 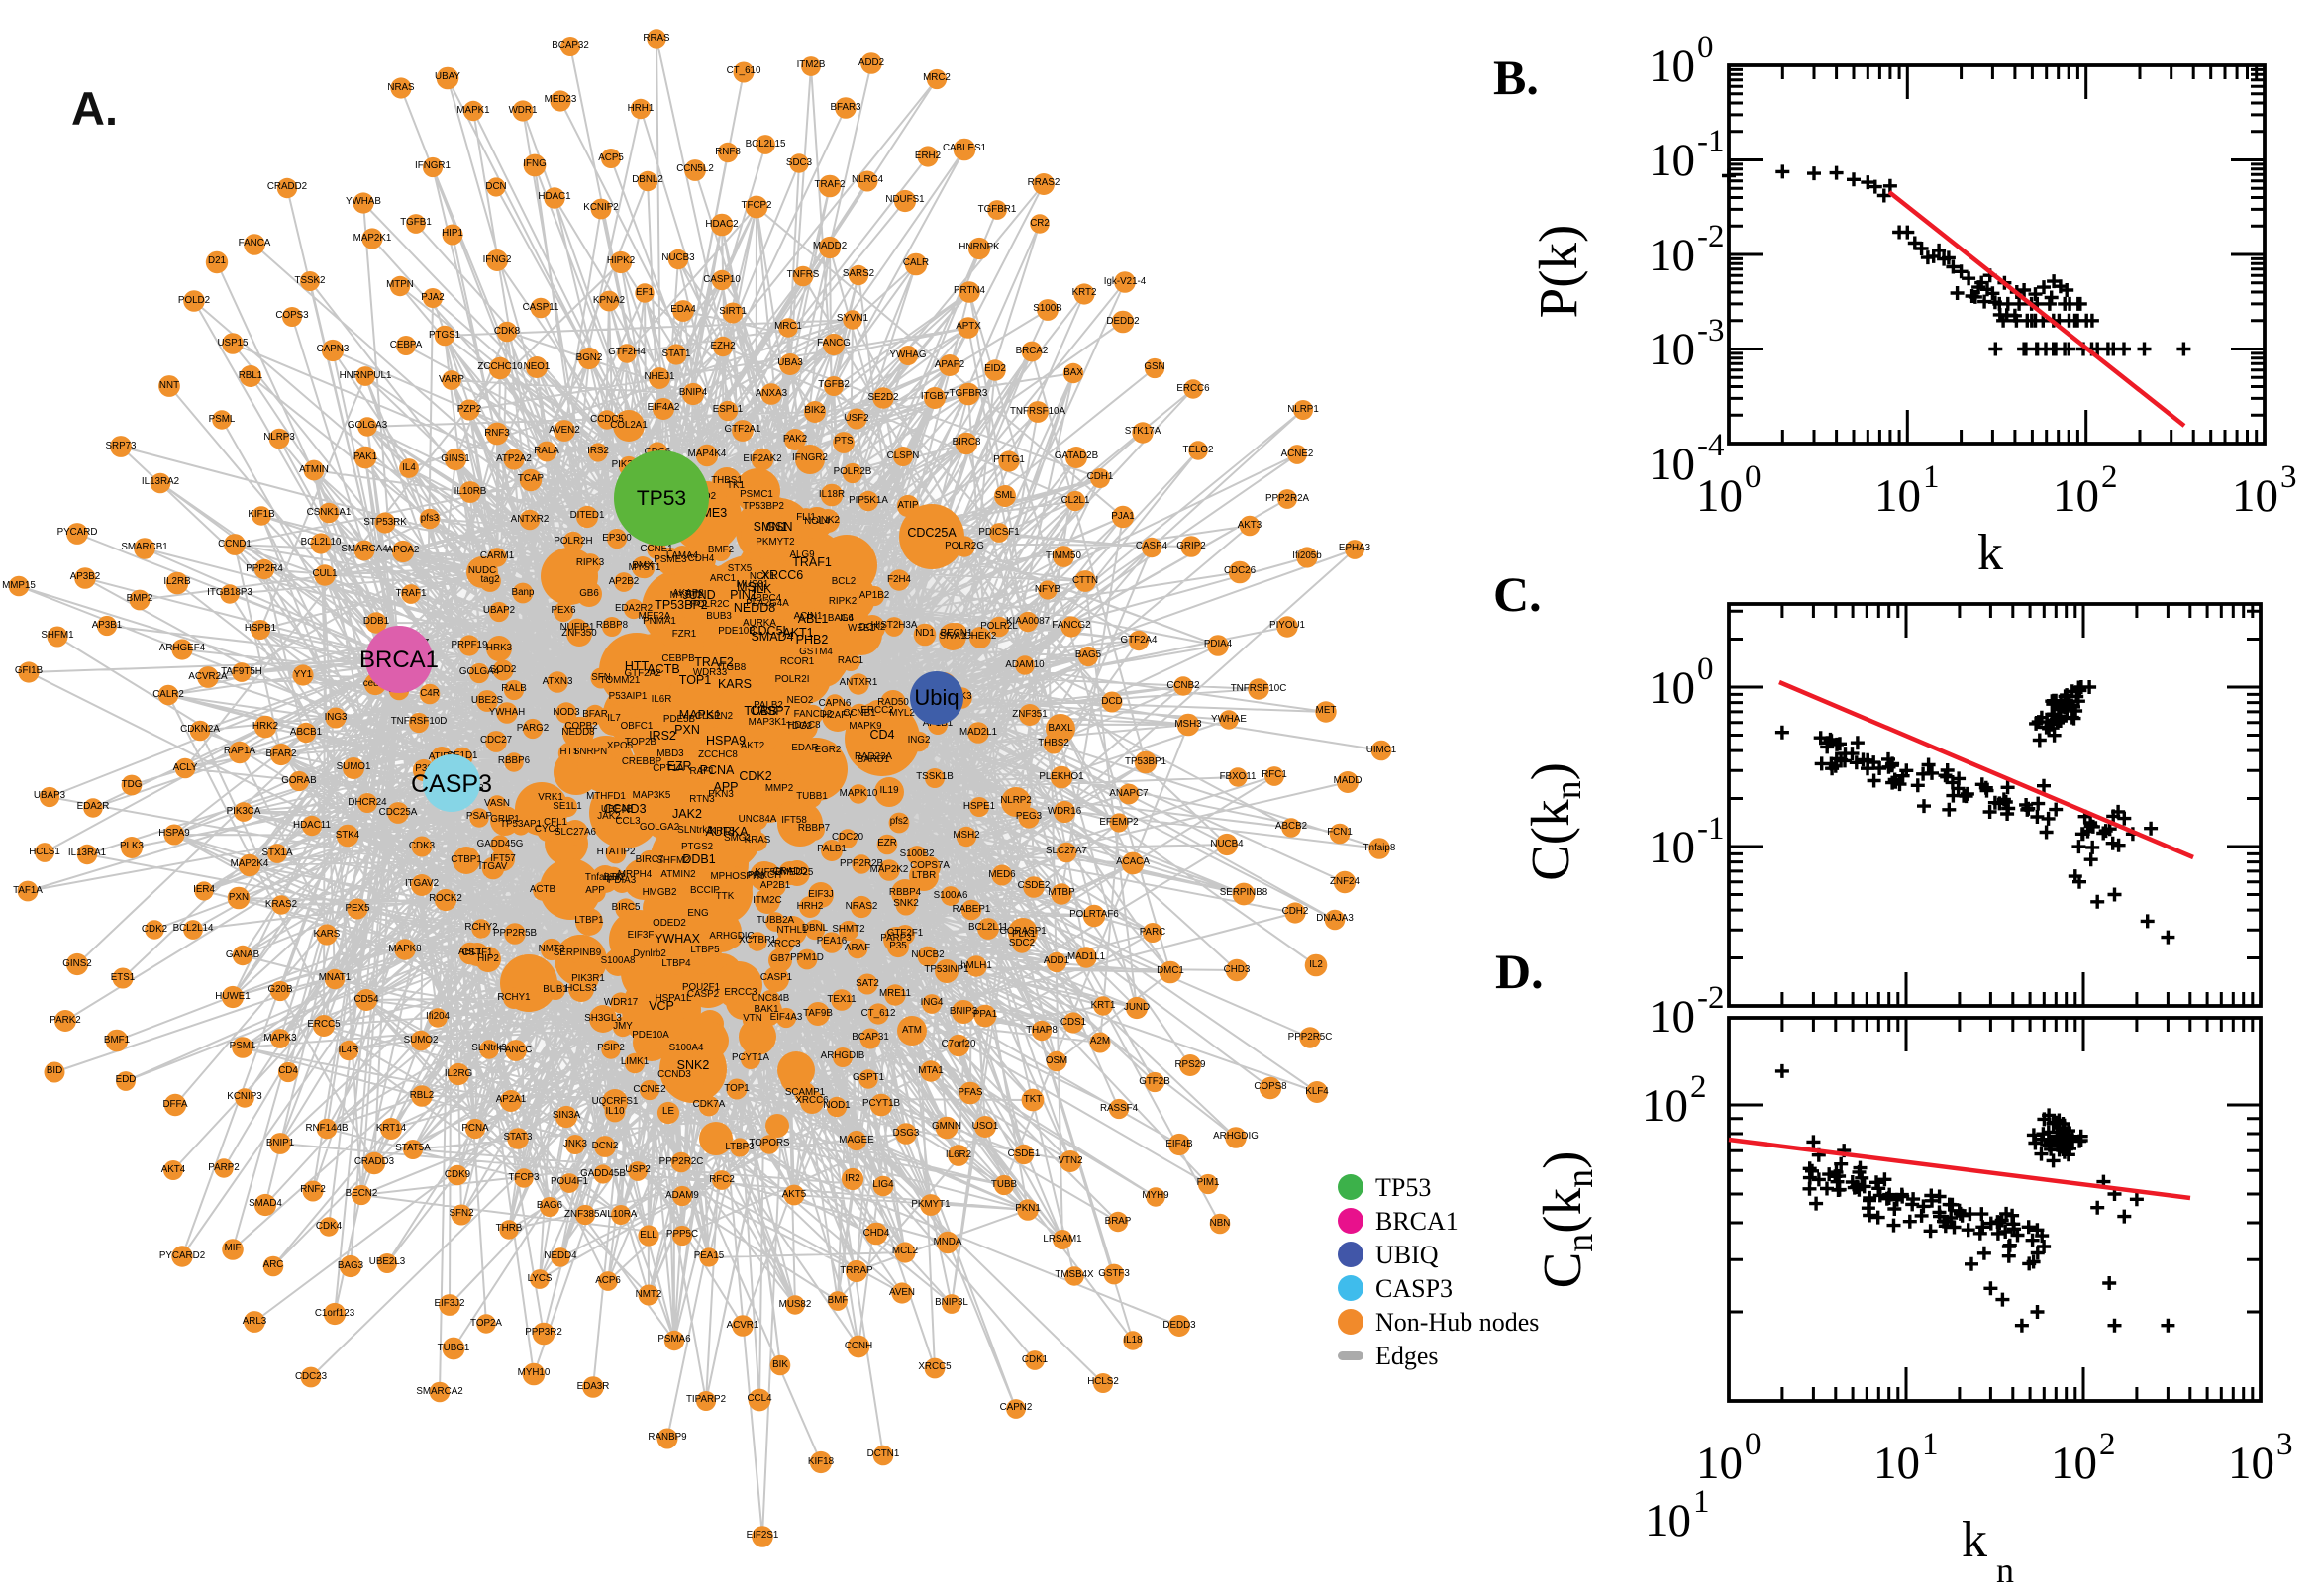 What do you see at coordinates (799, 726) in the screenshot?
I see `svg-text: TDG2` at bounding box center [799, 726].